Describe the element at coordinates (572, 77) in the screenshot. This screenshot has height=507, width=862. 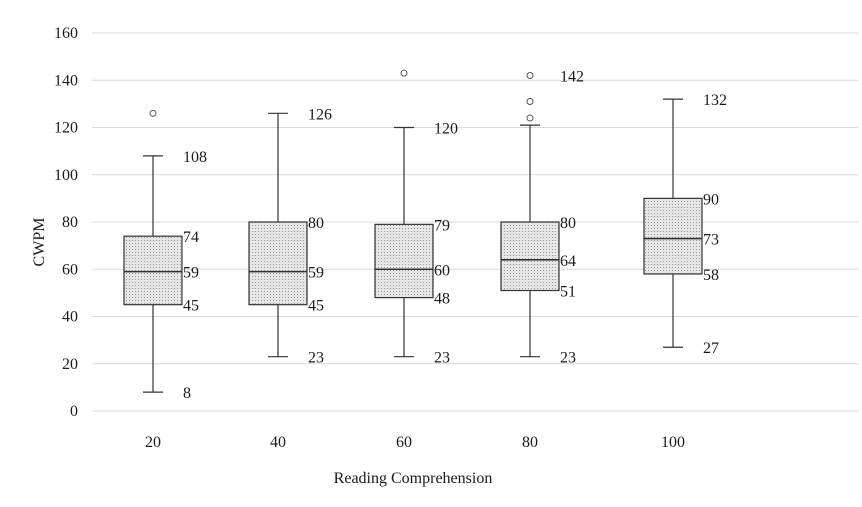
I see `data-label: 142` at that location.